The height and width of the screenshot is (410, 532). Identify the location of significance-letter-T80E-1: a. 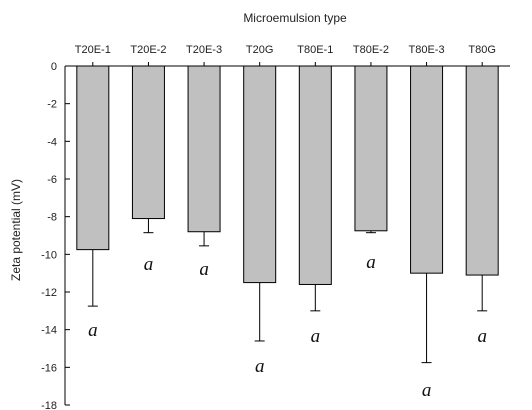
(316, 336).